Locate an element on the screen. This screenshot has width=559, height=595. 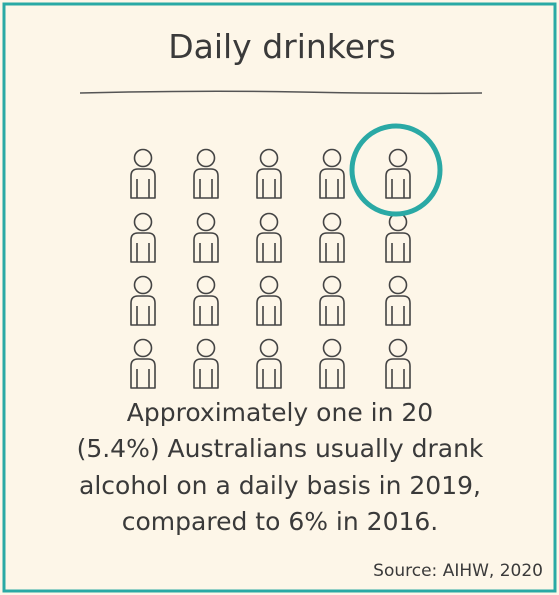
body-line: (5.4%) Australians usually drank is located at coordinates (280, 448).